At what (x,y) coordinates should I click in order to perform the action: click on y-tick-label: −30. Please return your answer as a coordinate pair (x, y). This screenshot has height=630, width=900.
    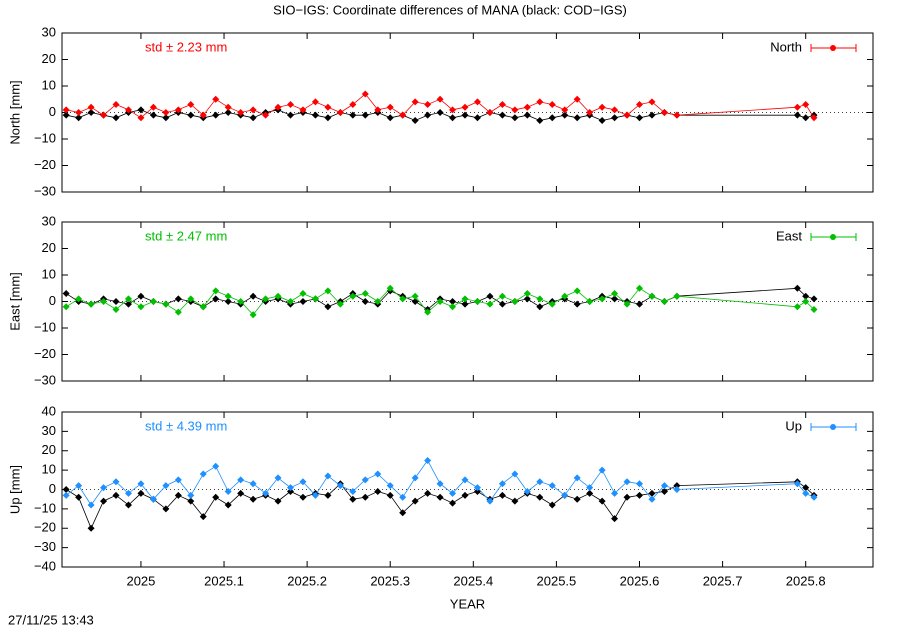
    Looking at the image, I should click on (45, 546).